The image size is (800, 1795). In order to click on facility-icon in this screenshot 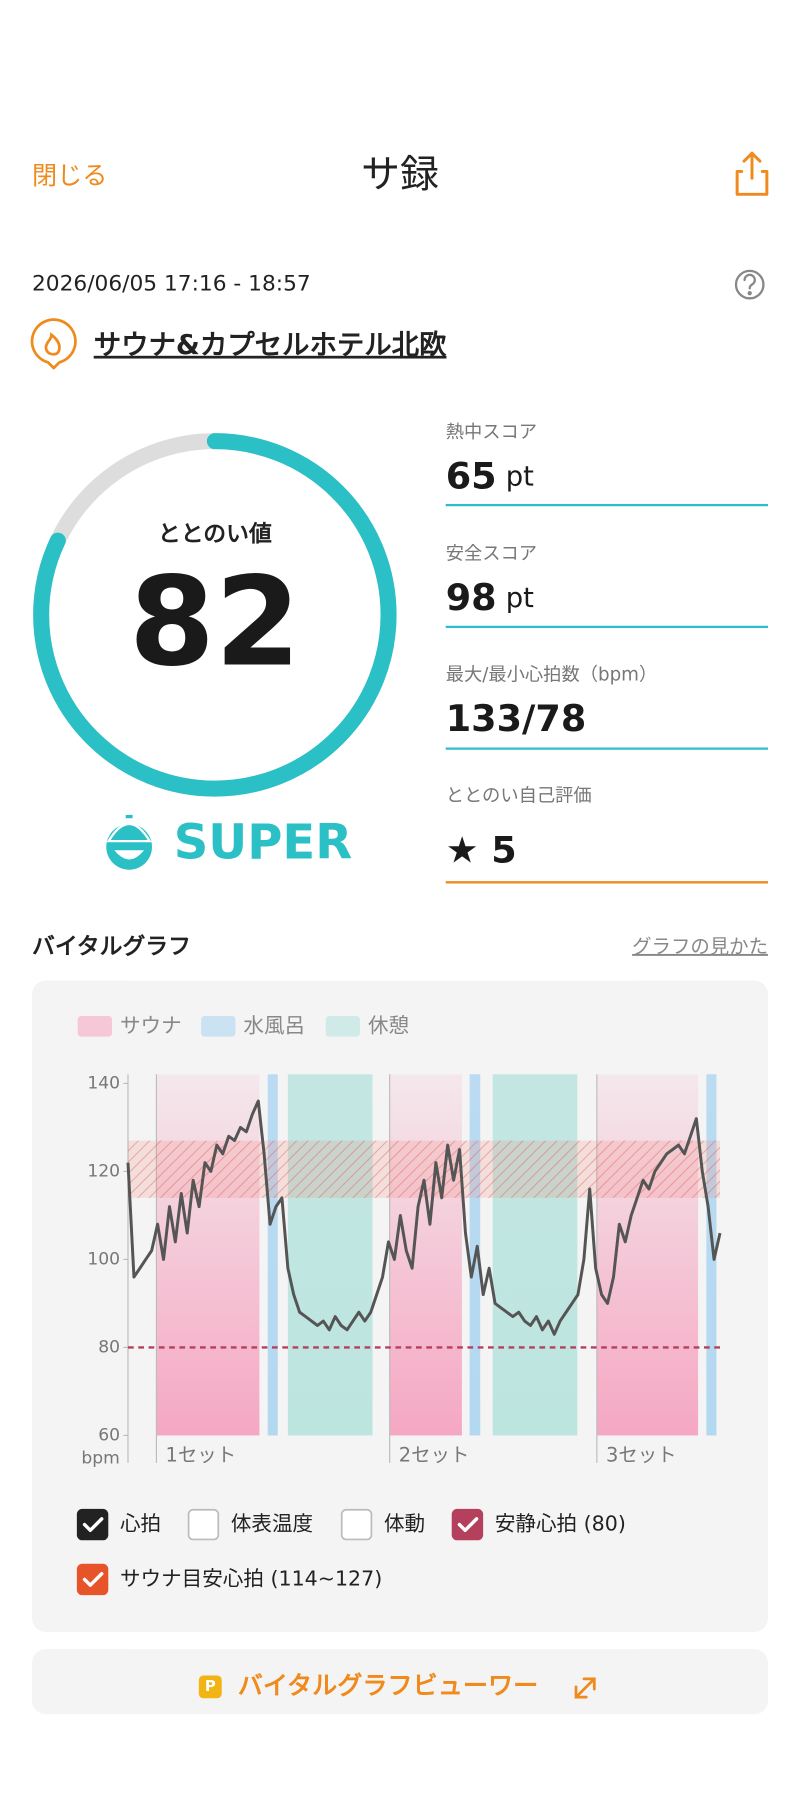, I will do `click(53, 344)`.